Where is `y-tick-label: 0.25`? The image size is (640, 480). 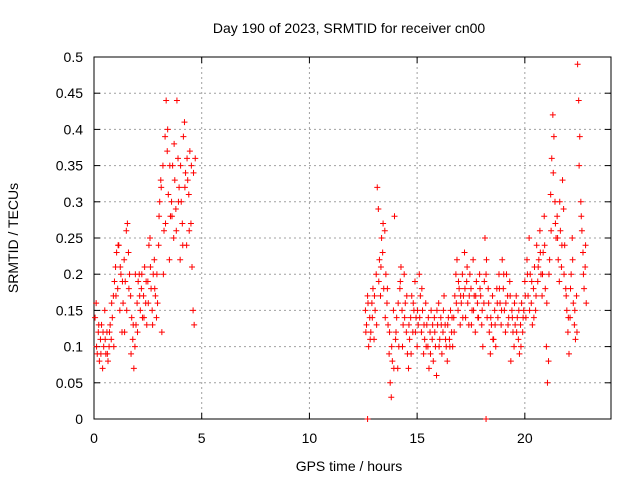
y-tick-label: 0.25 is located at coordinates (69, 238).